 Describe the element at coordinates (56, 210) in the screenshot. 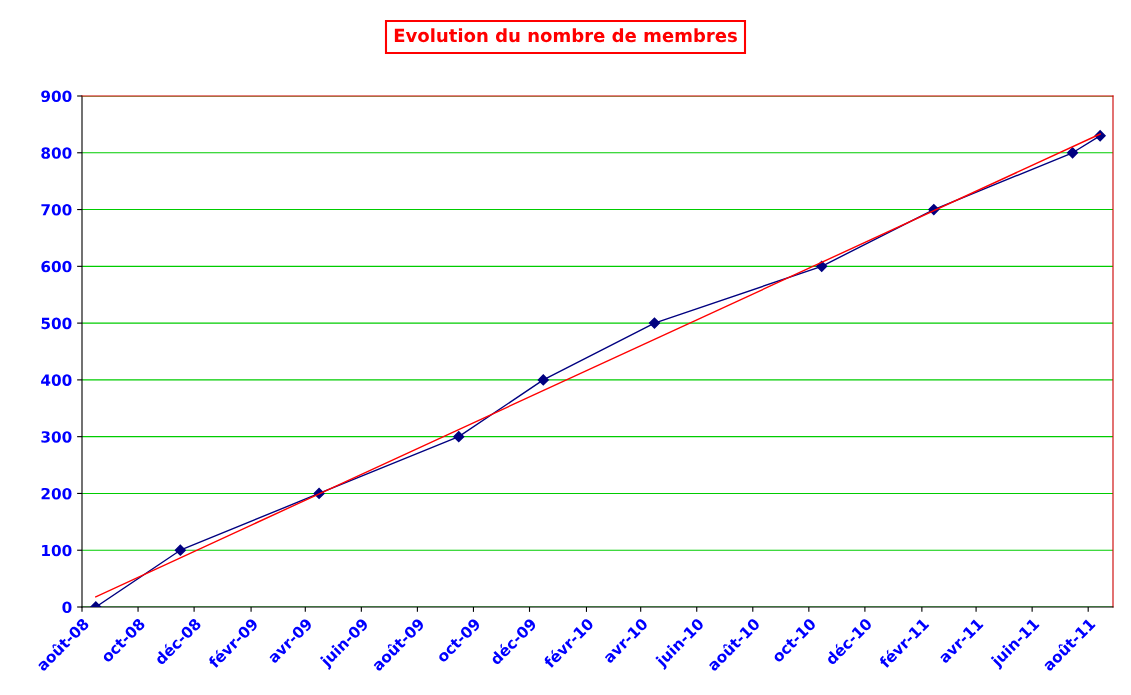

I see `y-tick-label: 700` at that location.